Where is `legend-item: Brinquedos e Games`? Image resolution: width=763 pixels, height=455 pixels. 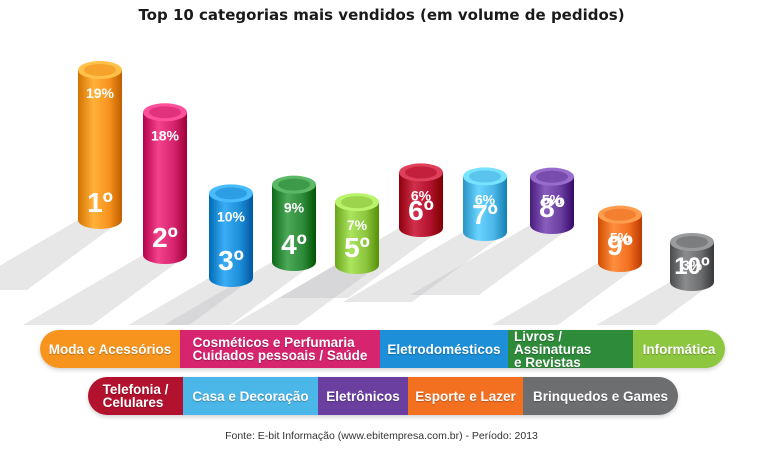
legend-item: Brinquedos e Games is located at coordinates (600, 396).